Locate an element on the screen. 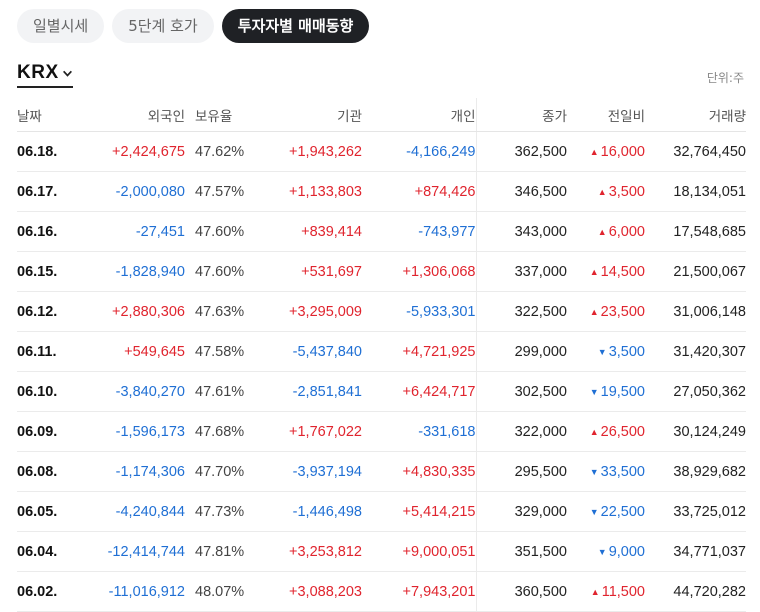 This screenshot has height=612, width=760. change-value: 16,000 is located at coordinates (622, 151).